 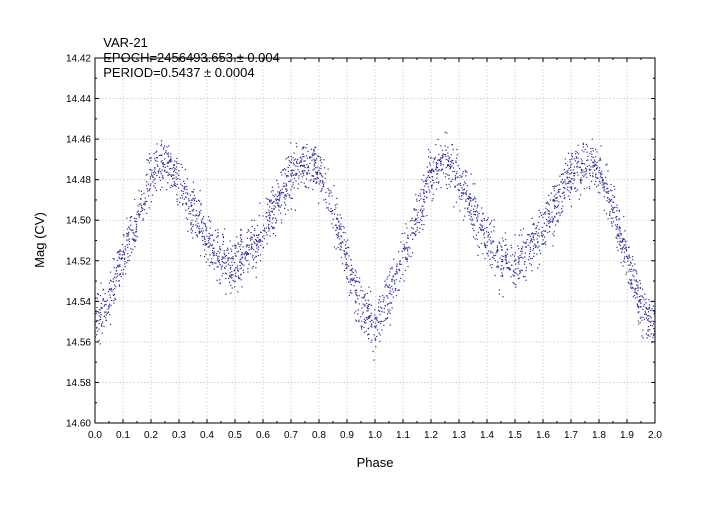 I want to click on y-tick-label: 14.46, so click(x=78, y=140).